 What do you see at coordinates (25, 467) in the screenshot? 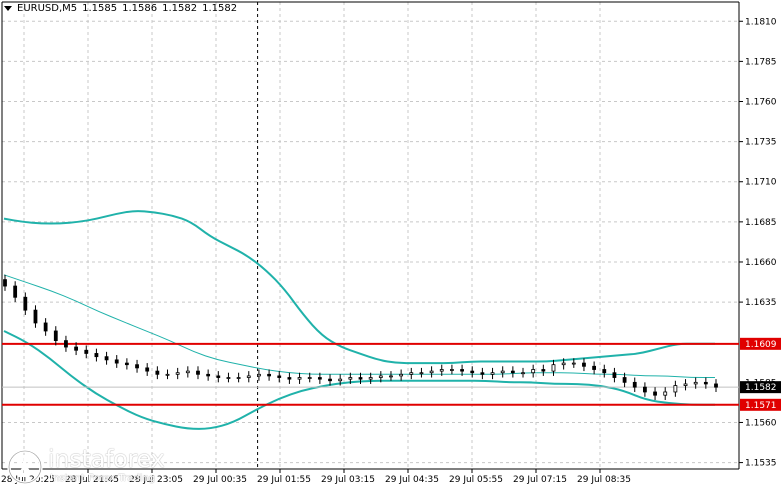
I see `instaforex-logo-icon` at bounding box center [25, 467].